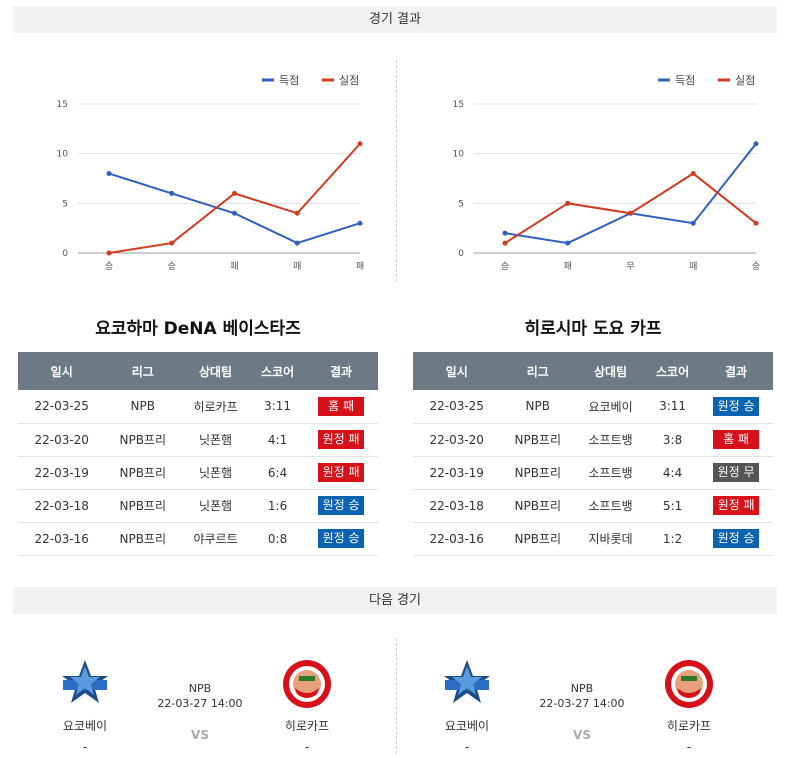 This screenshot has width=792, height=758. Describe the element at coordinates (277, 506) in the screenshot. I see `cell-score: 1:6` at that location.